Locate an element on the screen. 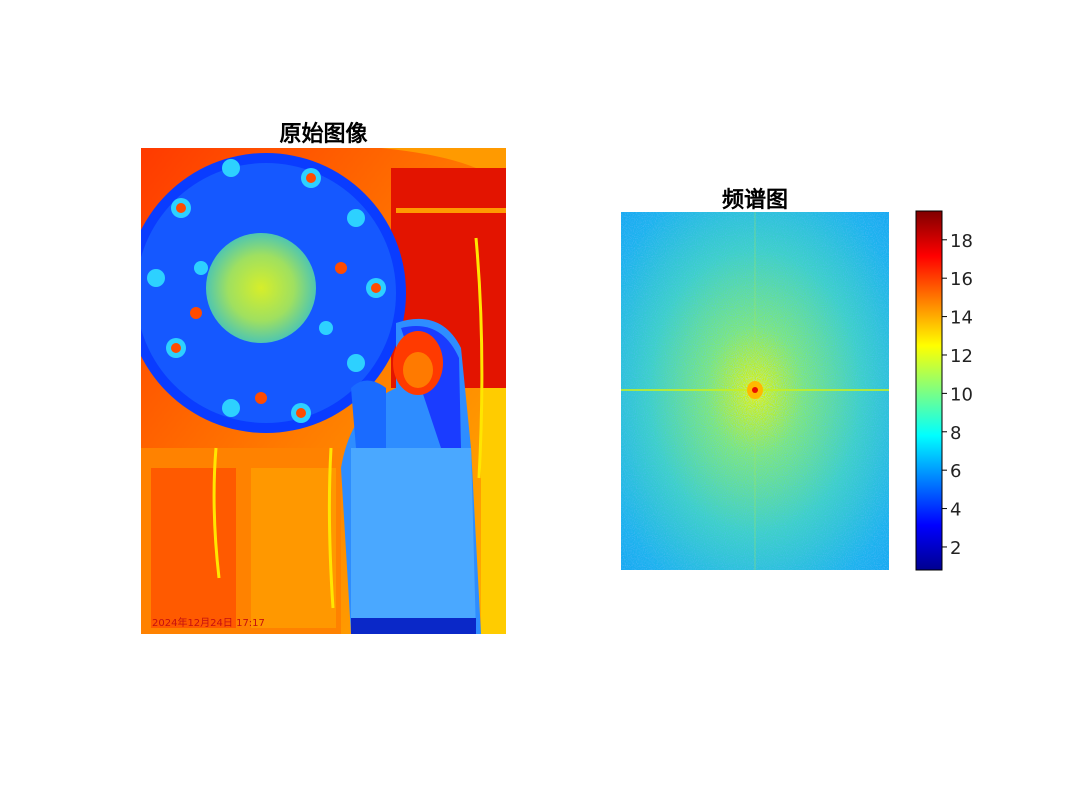 The height and width of the screenshot is (810, 1088). timestamp-label: 2024年12月24日 17:17 is located at coordinates (208, 623).